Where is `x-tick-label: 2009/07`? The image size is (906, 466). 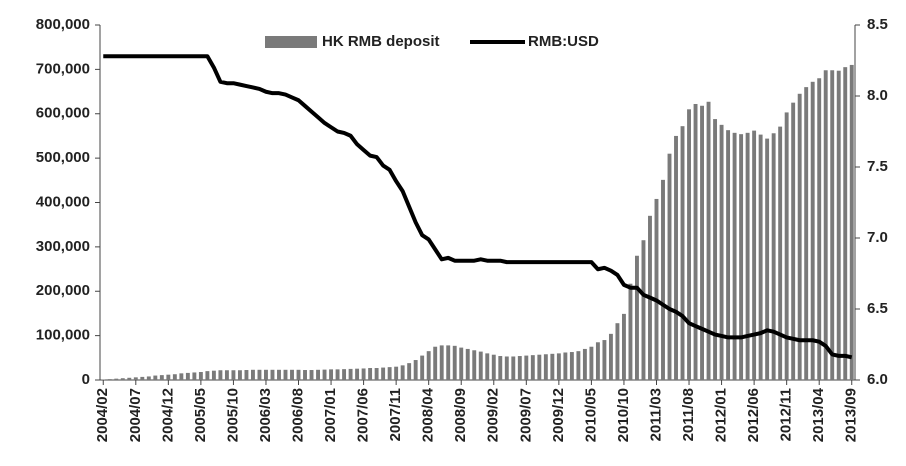 x-tick-label: 2009/07 is located at coordinates (525, 415).